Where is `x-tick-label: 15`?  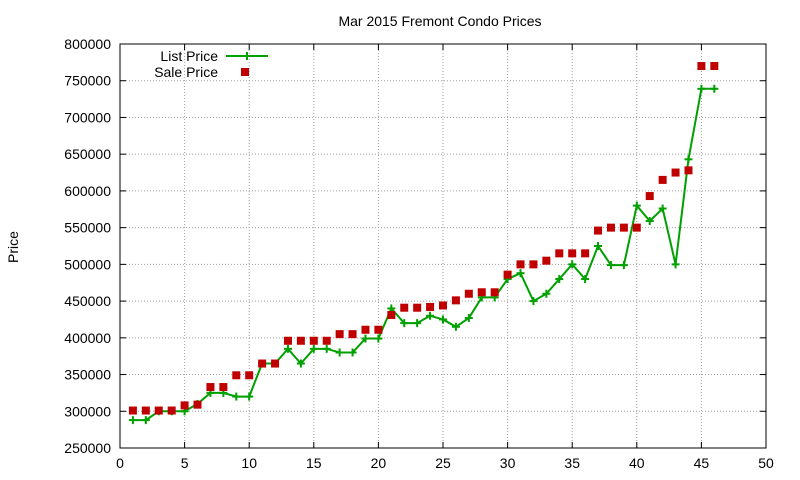
x-tick-label: 15 is located at coordinates (314, 463).